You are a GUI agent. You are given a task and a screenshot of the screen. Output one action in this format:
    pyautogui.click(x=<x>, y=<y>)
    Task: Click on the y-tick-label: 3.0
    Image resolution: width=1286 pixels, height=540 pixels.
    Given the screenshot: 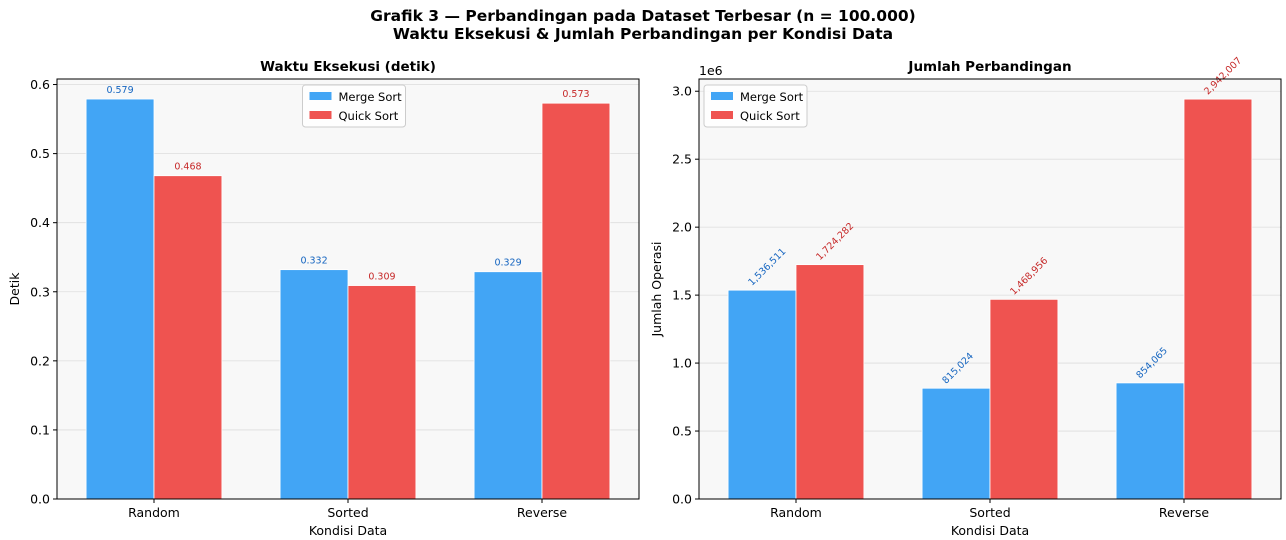 What is the action you would take?
    pyautogui.click(x=682, y=91)
    